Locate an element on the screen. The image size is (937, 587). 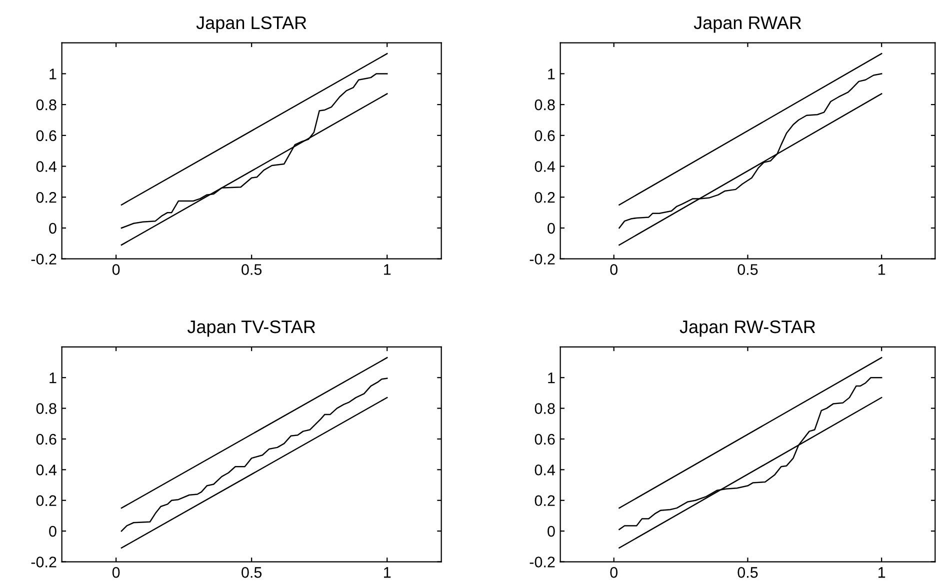
chart-title: Japan RW-STAR is located at coordinates (748, 328).